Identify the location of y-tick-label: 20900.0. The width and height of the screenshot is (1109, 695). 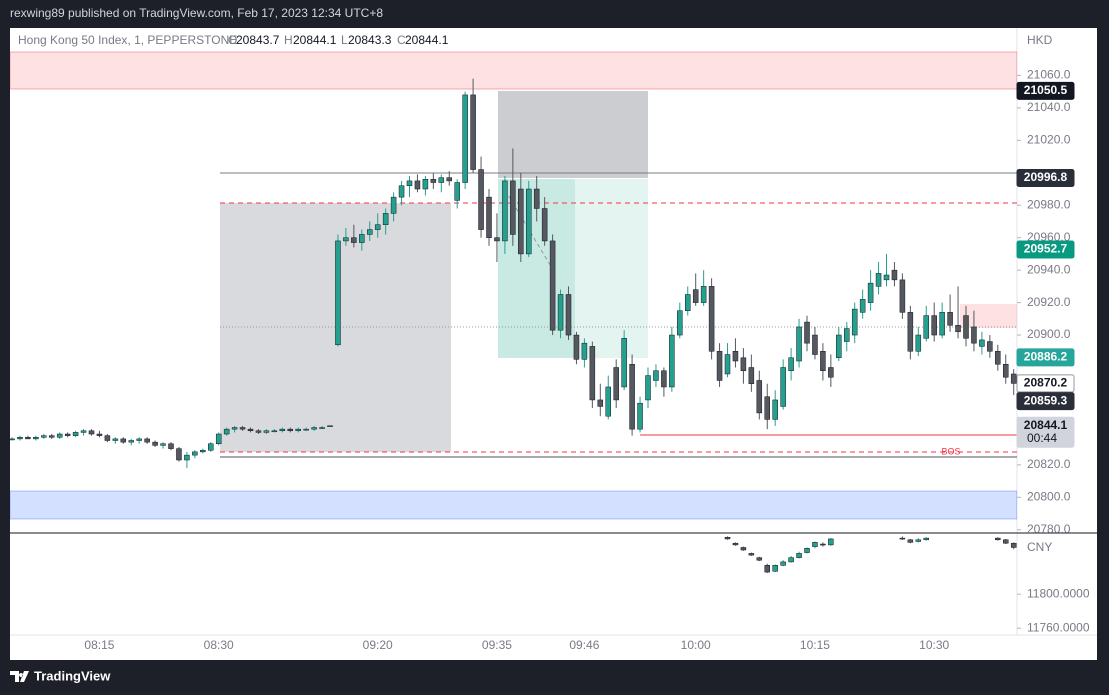
(1049, 334).